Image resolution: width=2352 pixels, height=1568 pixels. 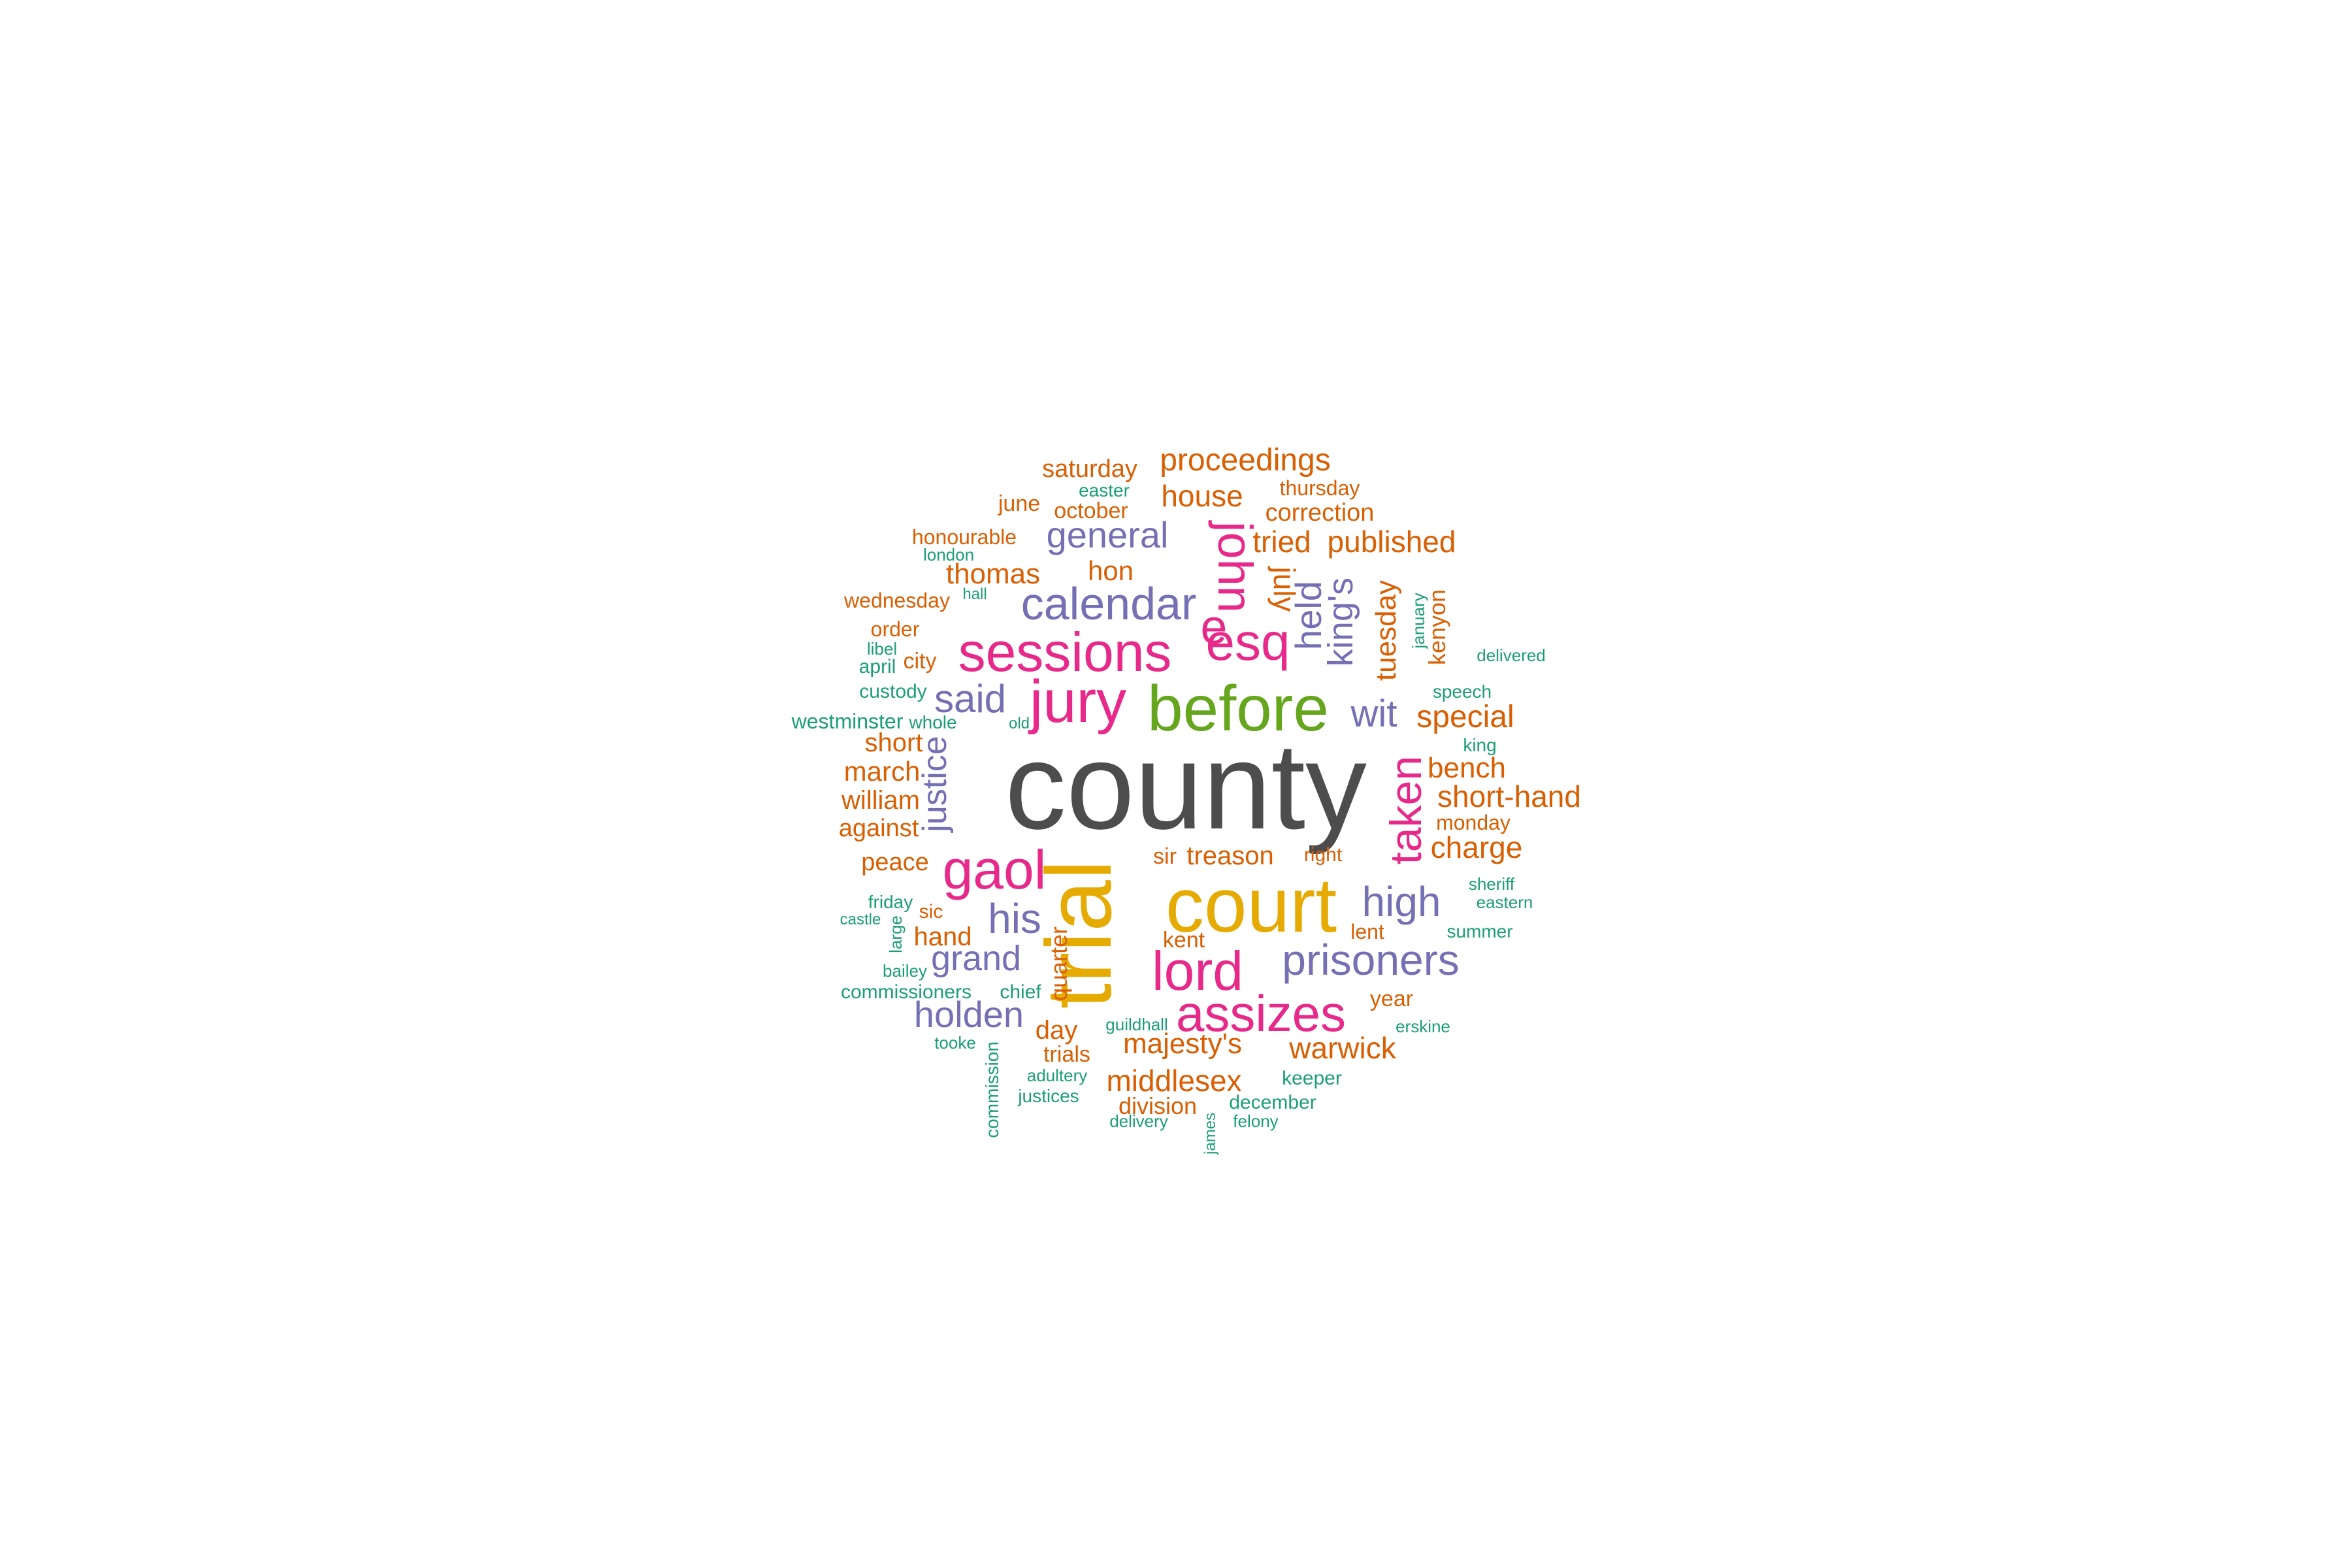 What do you see at coordinates (1019, 723) in the screenshot?
I see `word-old: old` at bounding box center [1019, 723].